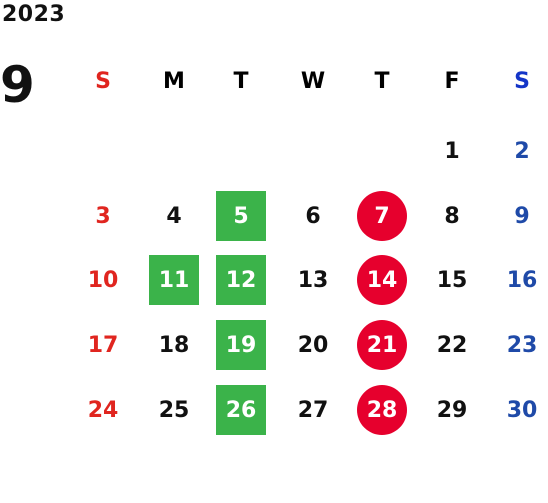 Image resolution: width=548 pixels, height=503 pixels. I want to click on day-number: 30, so click(522, 410).